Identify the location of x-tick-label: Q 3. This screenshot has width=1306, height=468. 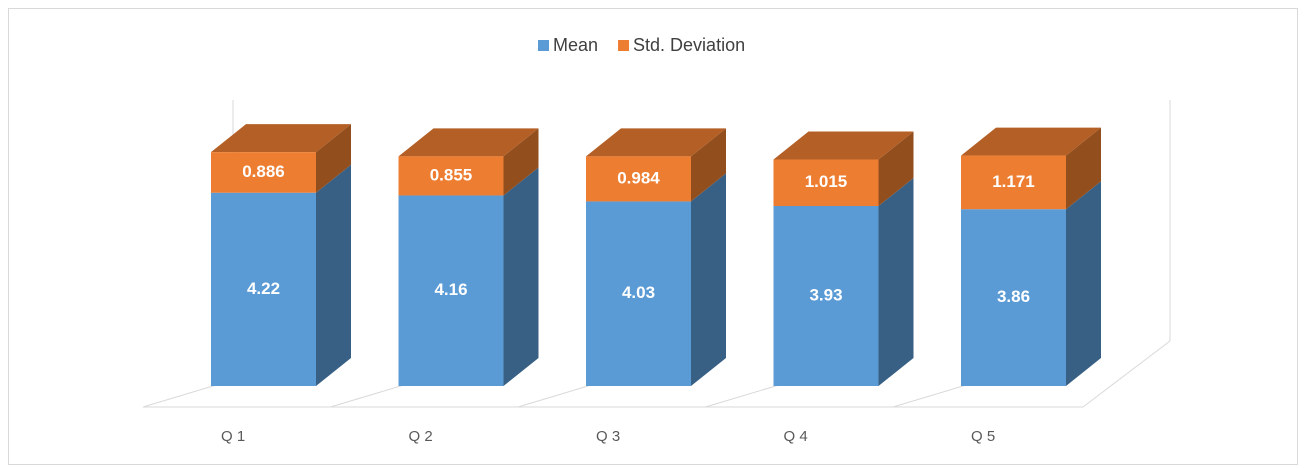
(608, 436).